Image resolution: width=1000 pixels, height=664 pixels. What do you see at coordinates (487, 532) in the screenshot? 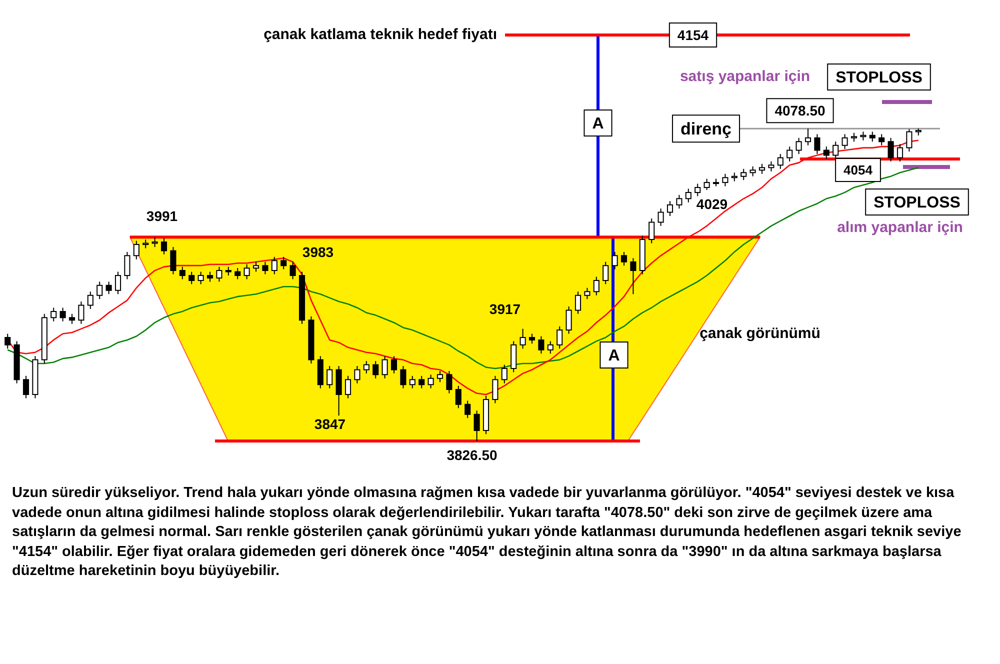
I see `text: Uzun süredir yükseliyor. Trend hala yukarı yönde olmasına rağmen kısa vadede bir yuvarlanma görülüyor. "4054" seviyesi destek ve kısa vadede onun altına gidilmesi halinde stoploss olarak değerlendirilebilir. Yukarı tarafta "4078.50" deki son zirve de geçilmek üzere ama satışların da gelmesi normal. Sarı renkle gösterilen çanak görünümü yukarı yönde katlanması durumunda hedeflenen asgari teknik seviye "4154" olabilir. Eğer fiyat oralara gidemeden geri dönerek önce "4054" desteğinin altına sonra da "3990" ın da altına sarkmaya başlarsa düzeltme hareketinin boyu büyüyebilir.` at bounding box center [487, 532].